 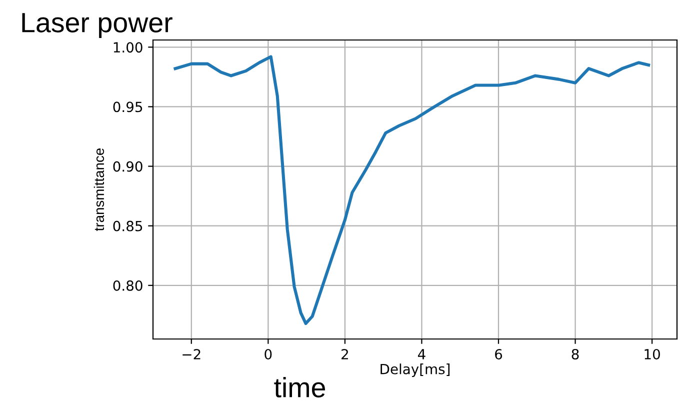 What do you see at coordinates (191, 354) in the screenshot?
I see `x-tick-label: −2` at bounding box center [191, 354].